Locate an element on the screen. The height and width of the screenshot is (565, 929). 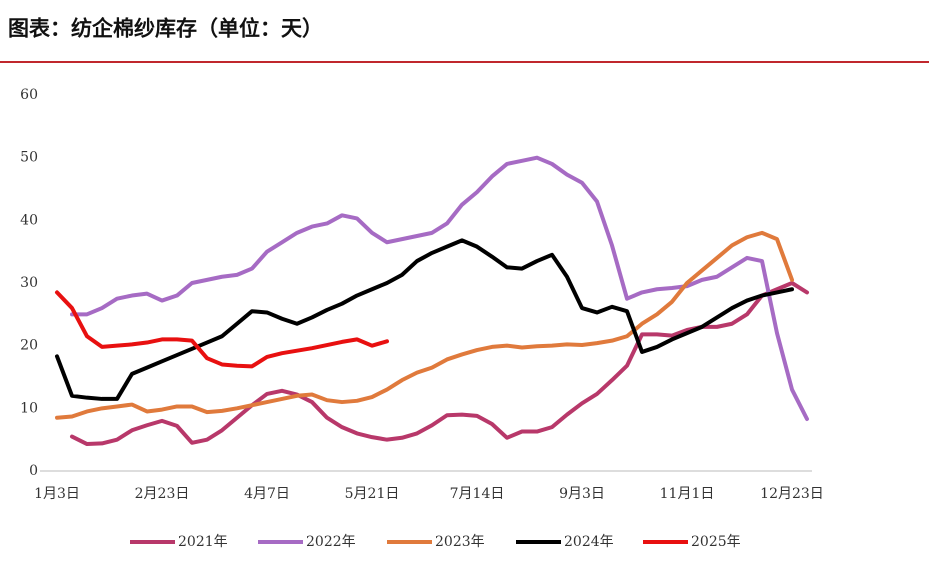
legend-label: 2024年 is located at coordinates (589, 542).